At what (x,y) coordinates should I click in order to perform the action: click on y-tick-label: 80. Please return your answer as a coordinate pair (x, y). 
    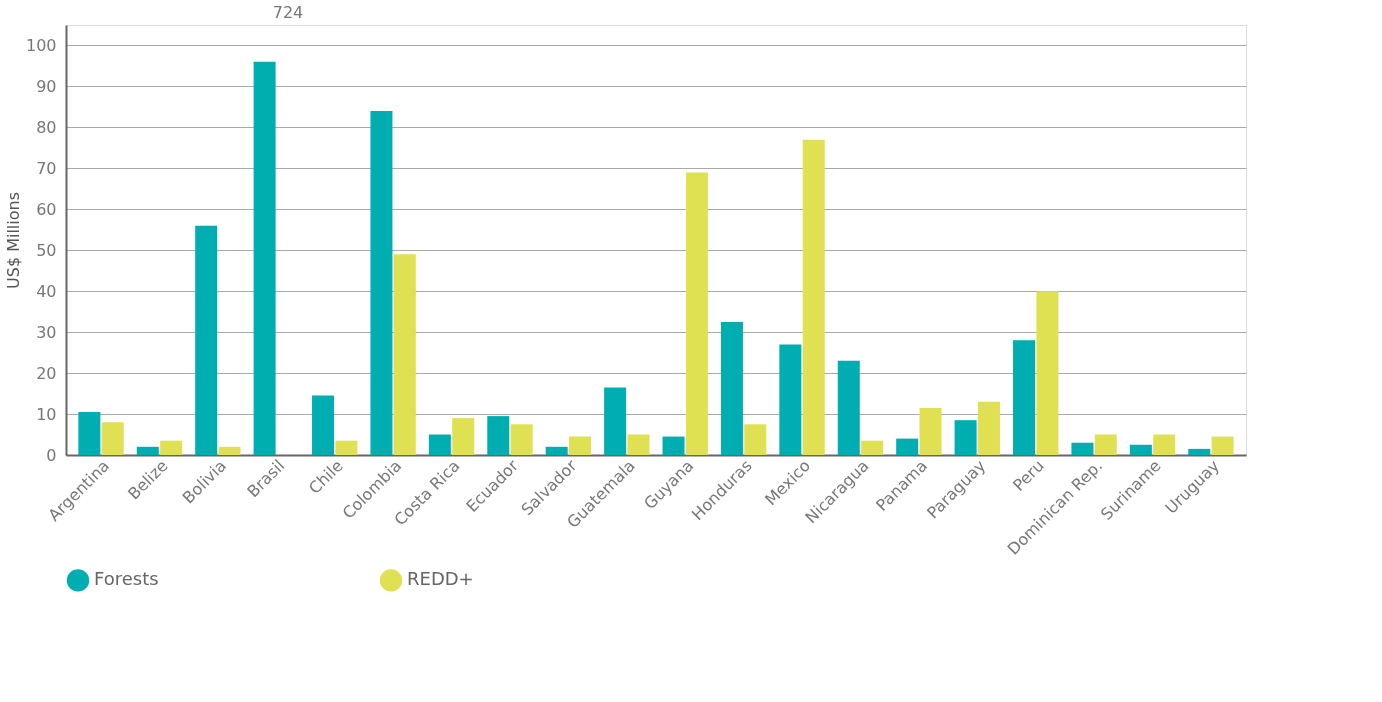
    Looking at the image, I should click on (46, 127).